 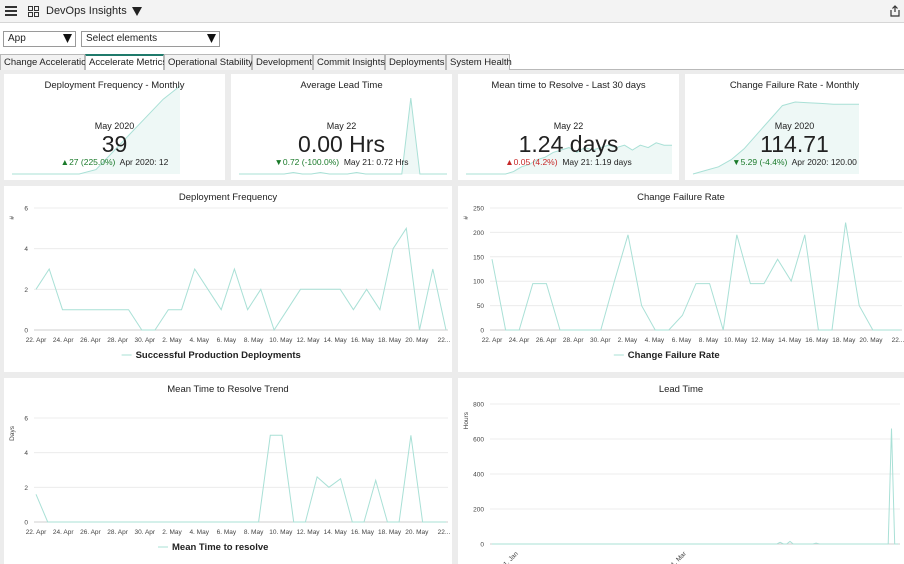 I want to click on grid-icon, so click(x=33, y=11).